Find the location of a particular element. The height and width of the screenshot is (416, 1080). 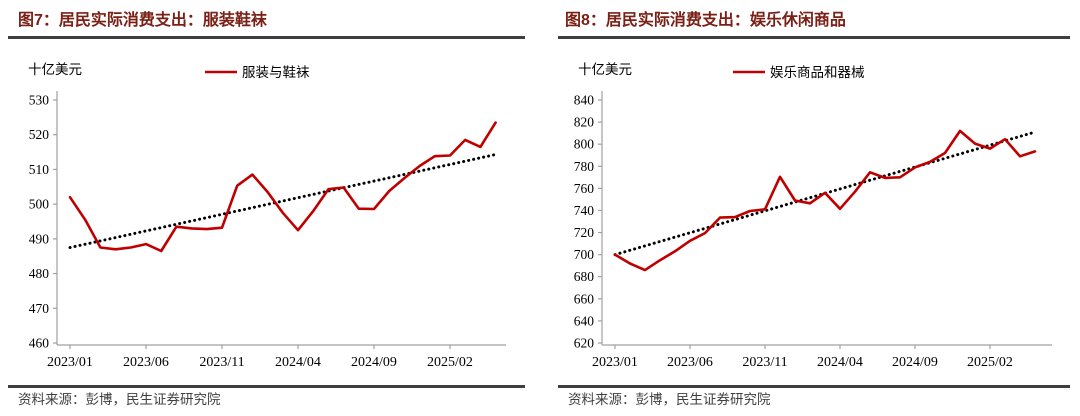

y-axis-tick-label: 500 is located at coordinates (39, 204).